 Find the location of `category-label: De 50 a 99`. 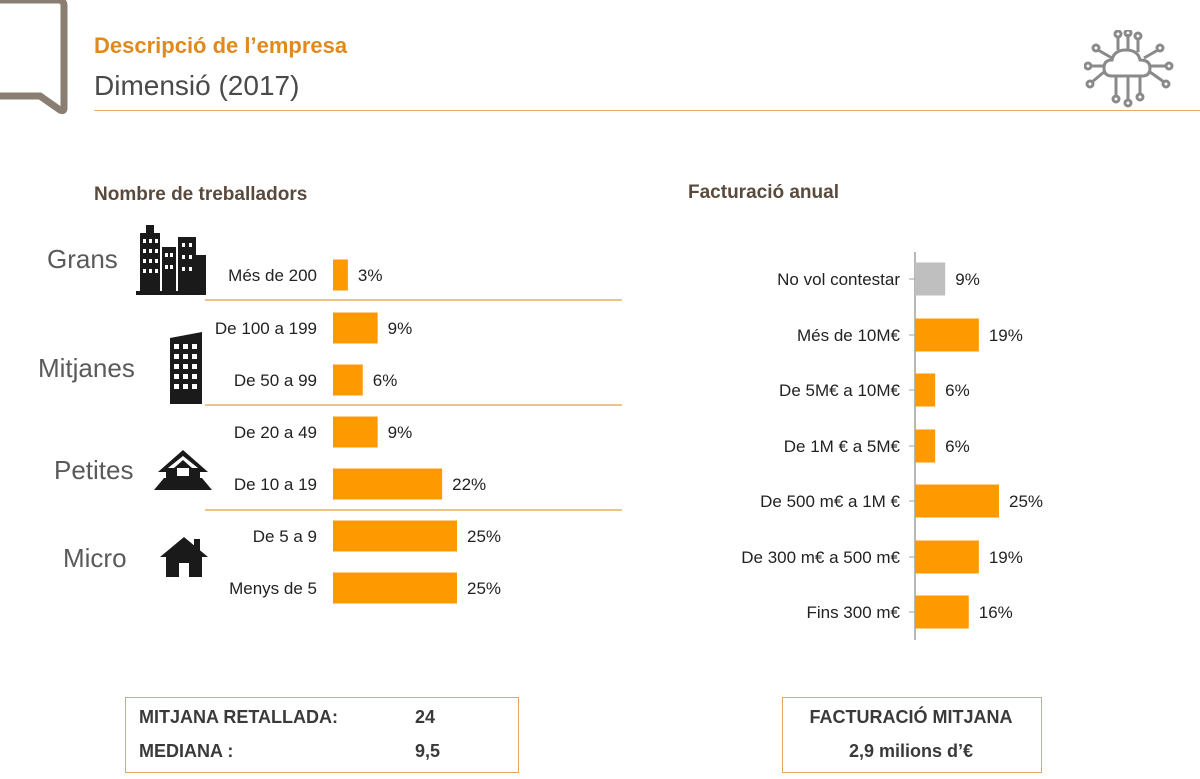

category-label: De 50 a 99 is located at coordinates (275, 380).